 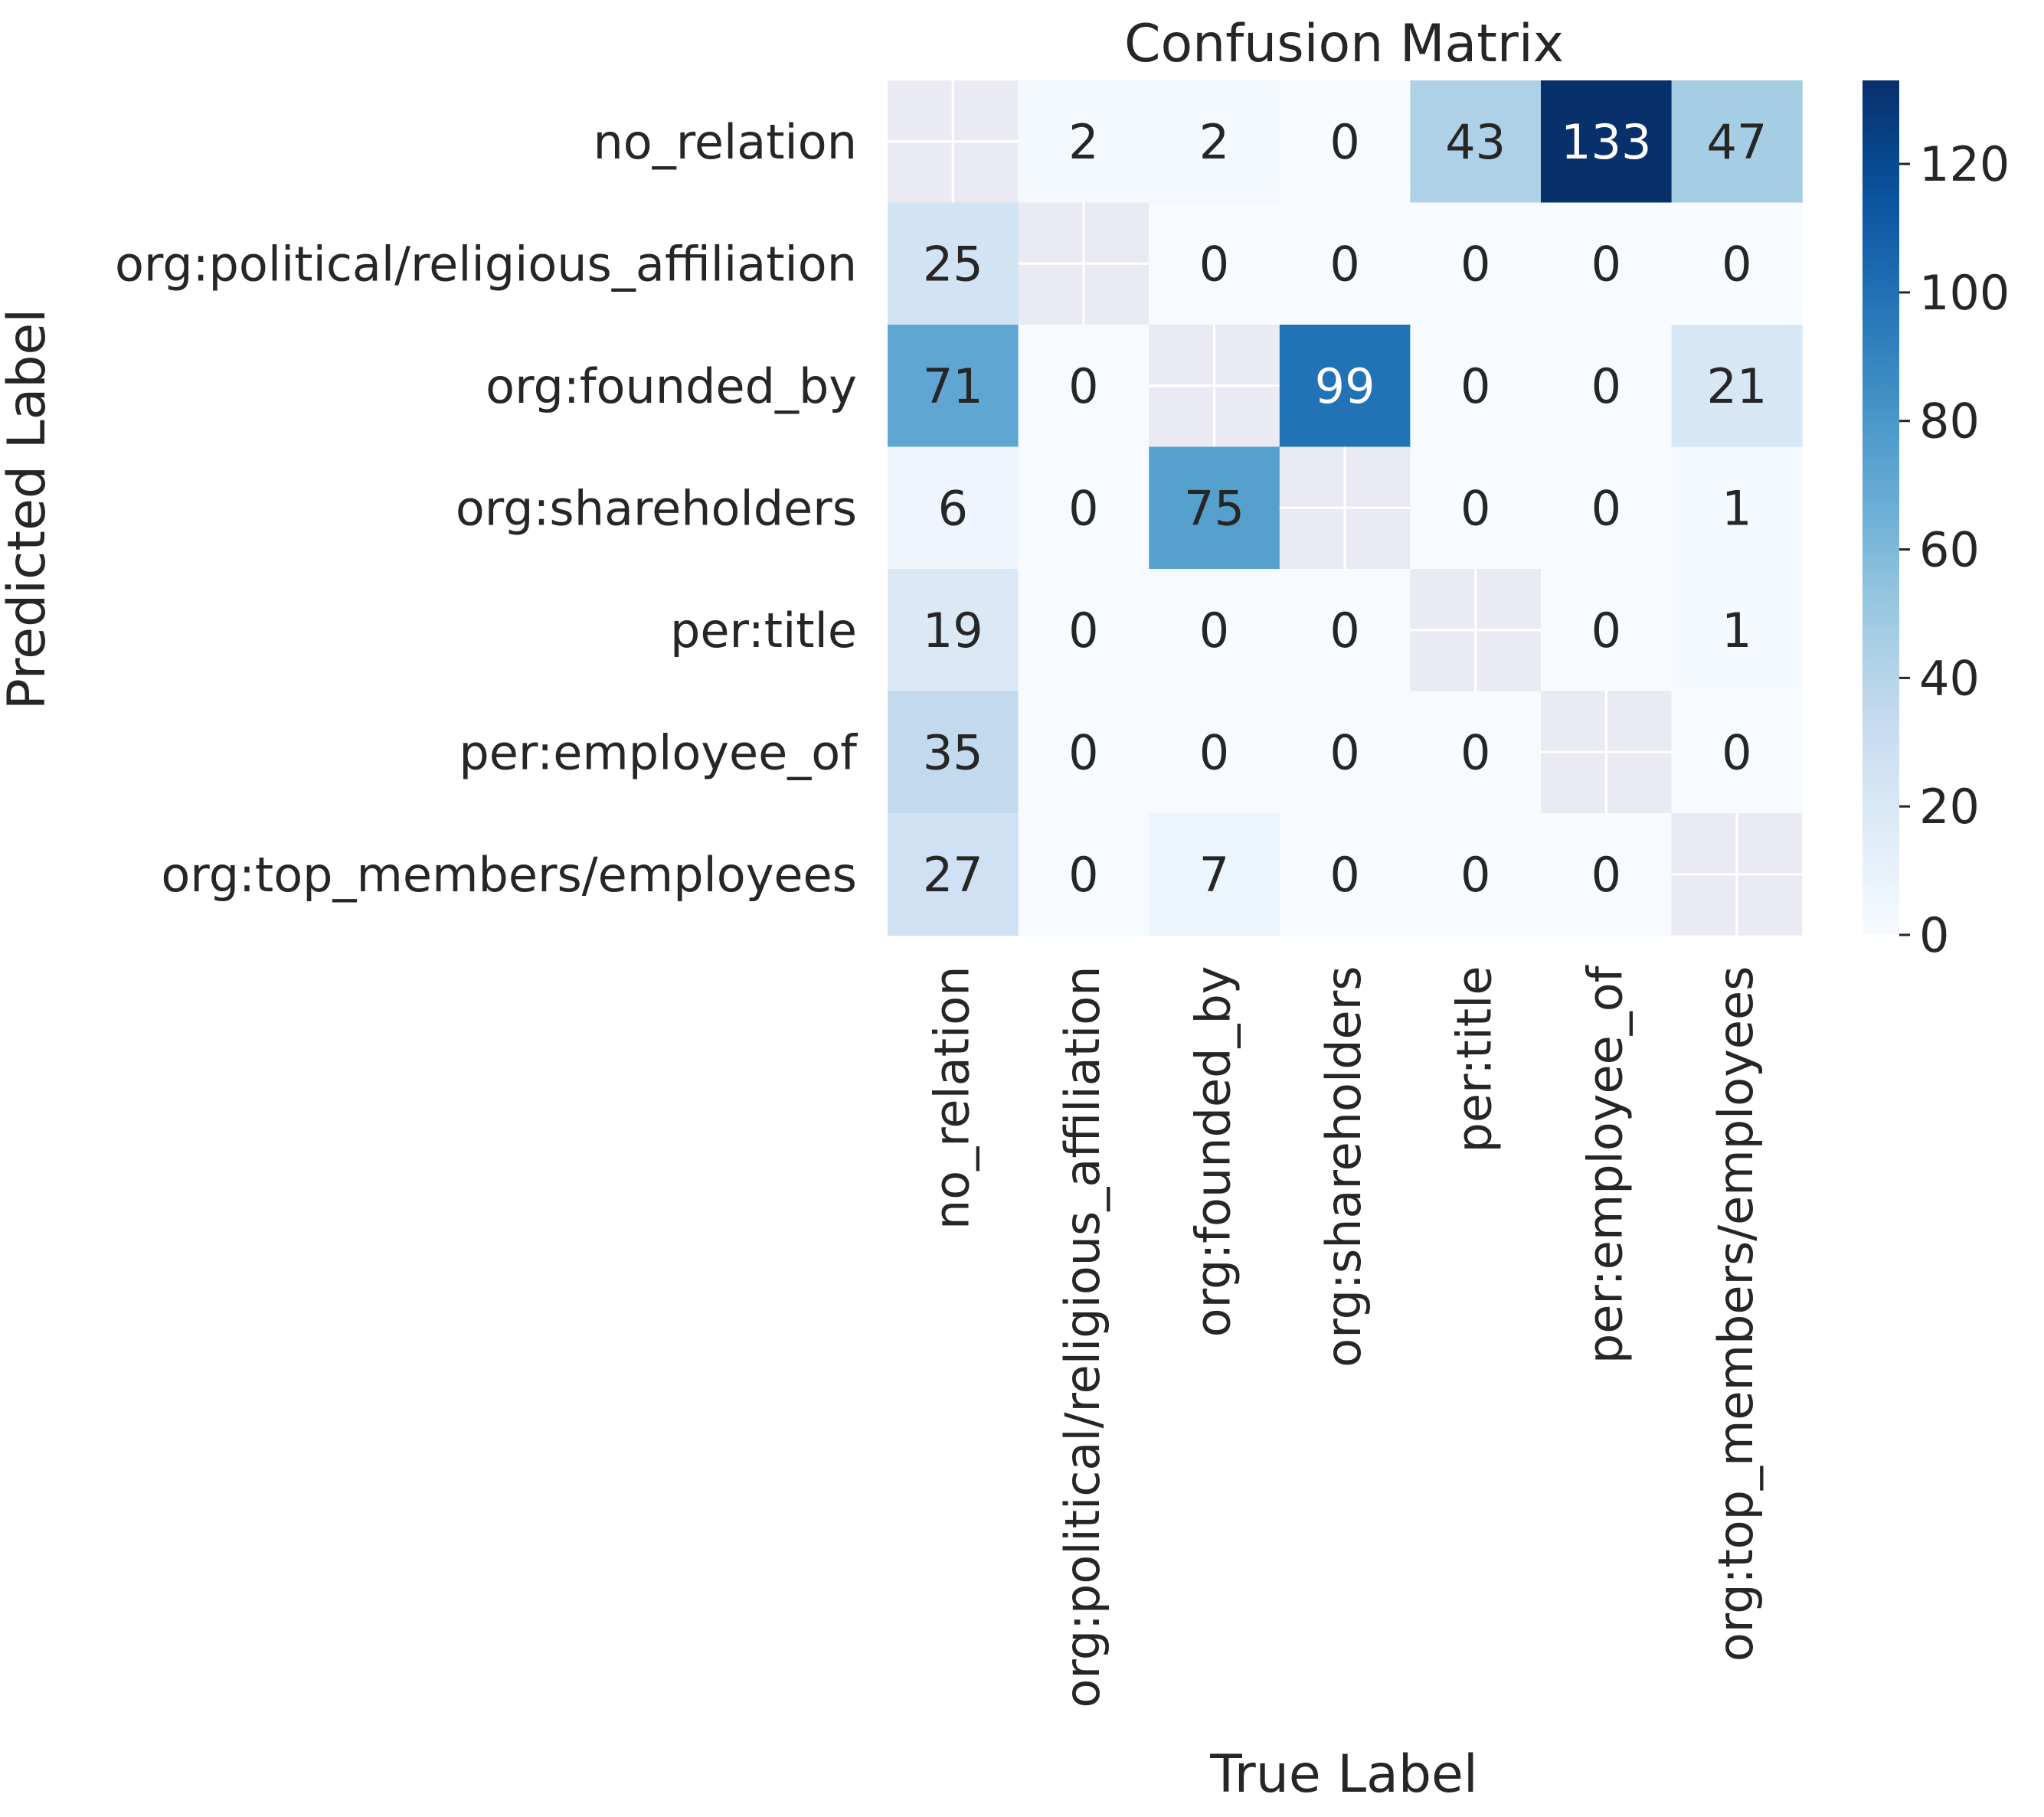 I want to click on cell-value-label: 71, so click(x=953, y=386).